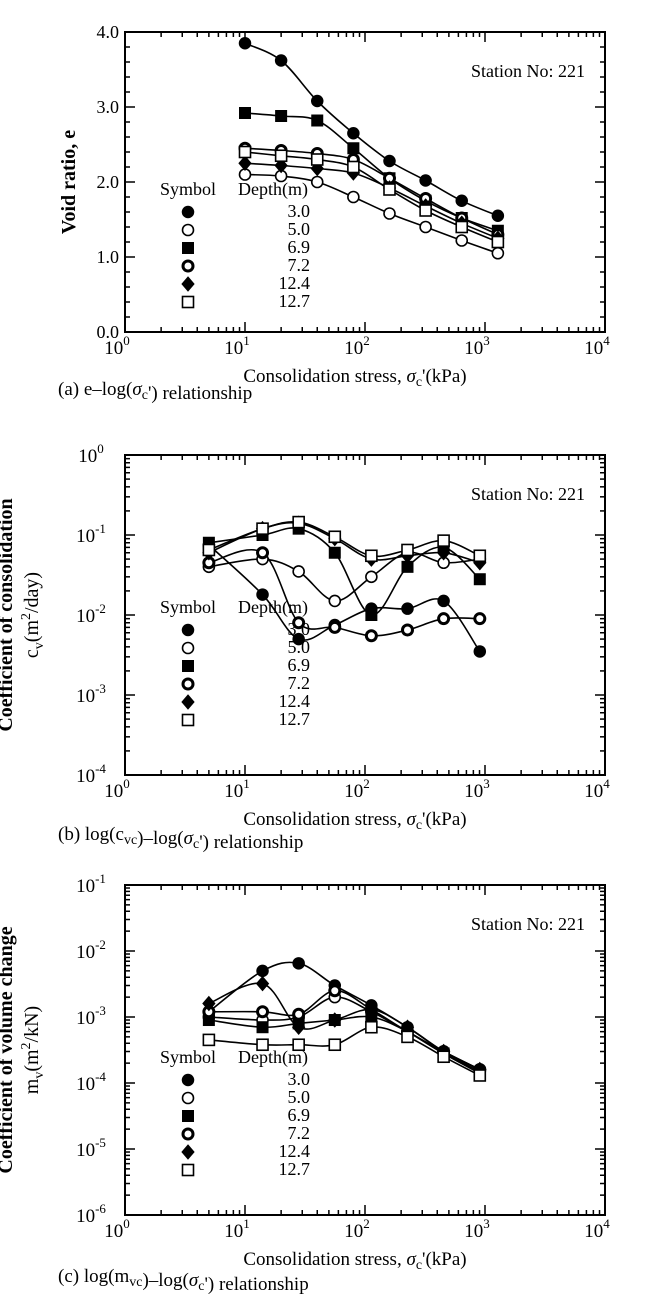 Image resolution: width=649 pixels, height=1294 pixels. I want to click on legend-marker-6.9, so click(188, 666).